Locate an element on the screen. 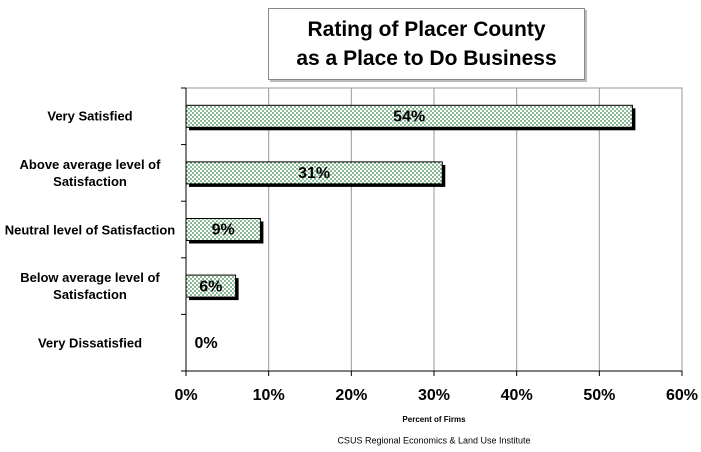 The height and width of the screenshot is (452, 701). y-tick-label: Below average level of Satisfaction is located at coordinates (90, 286).